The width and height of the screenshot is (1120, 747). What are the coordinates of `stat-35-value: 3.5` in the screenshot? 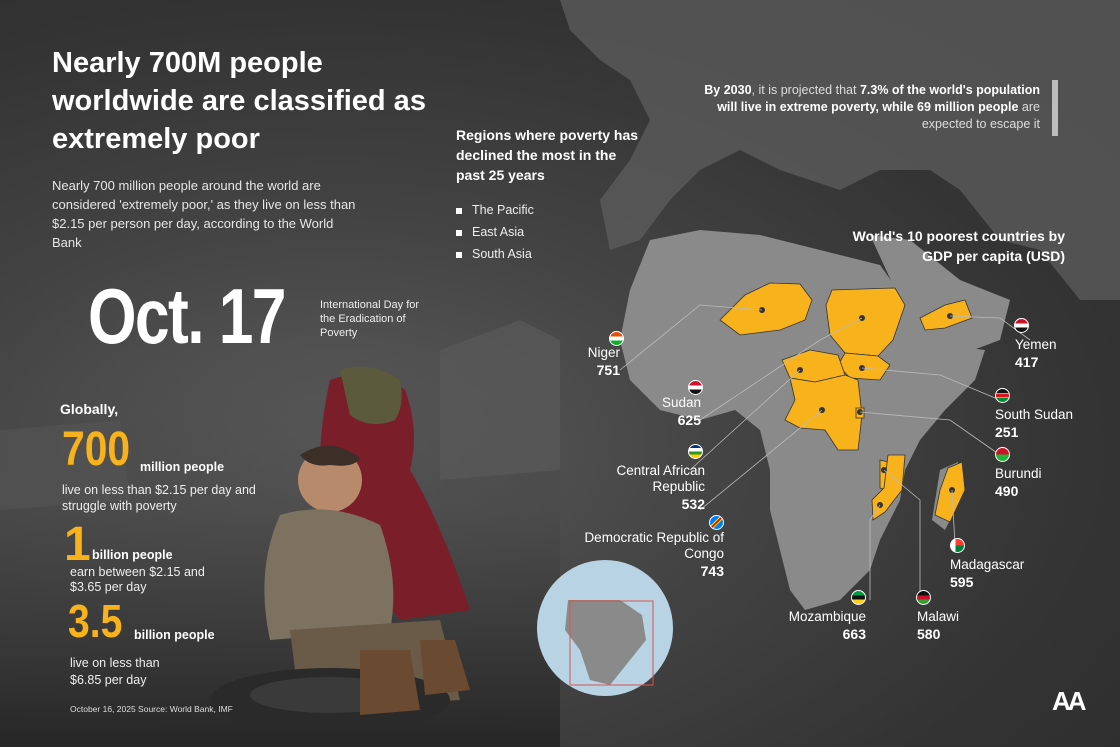 It's located at (95, 621).